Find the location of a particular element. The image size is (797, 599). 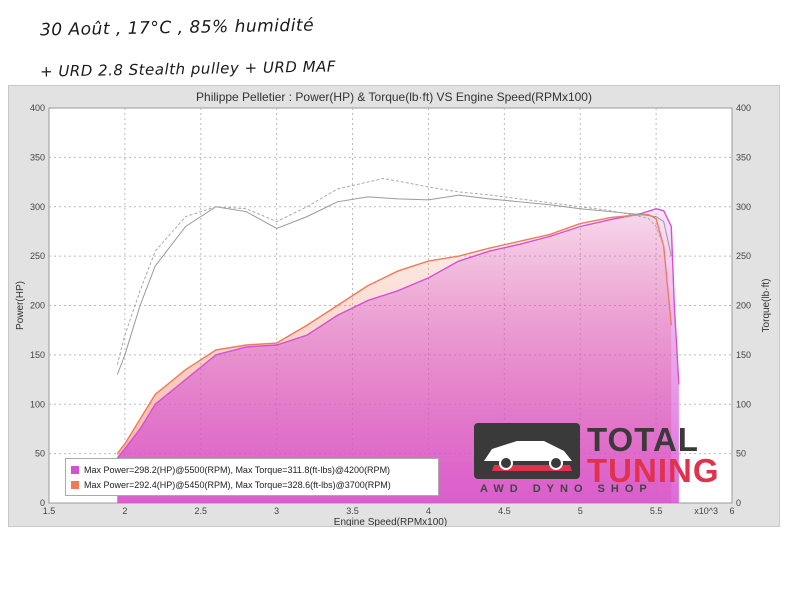

x-tick-label: 3 is located at coordinates (276, 511).